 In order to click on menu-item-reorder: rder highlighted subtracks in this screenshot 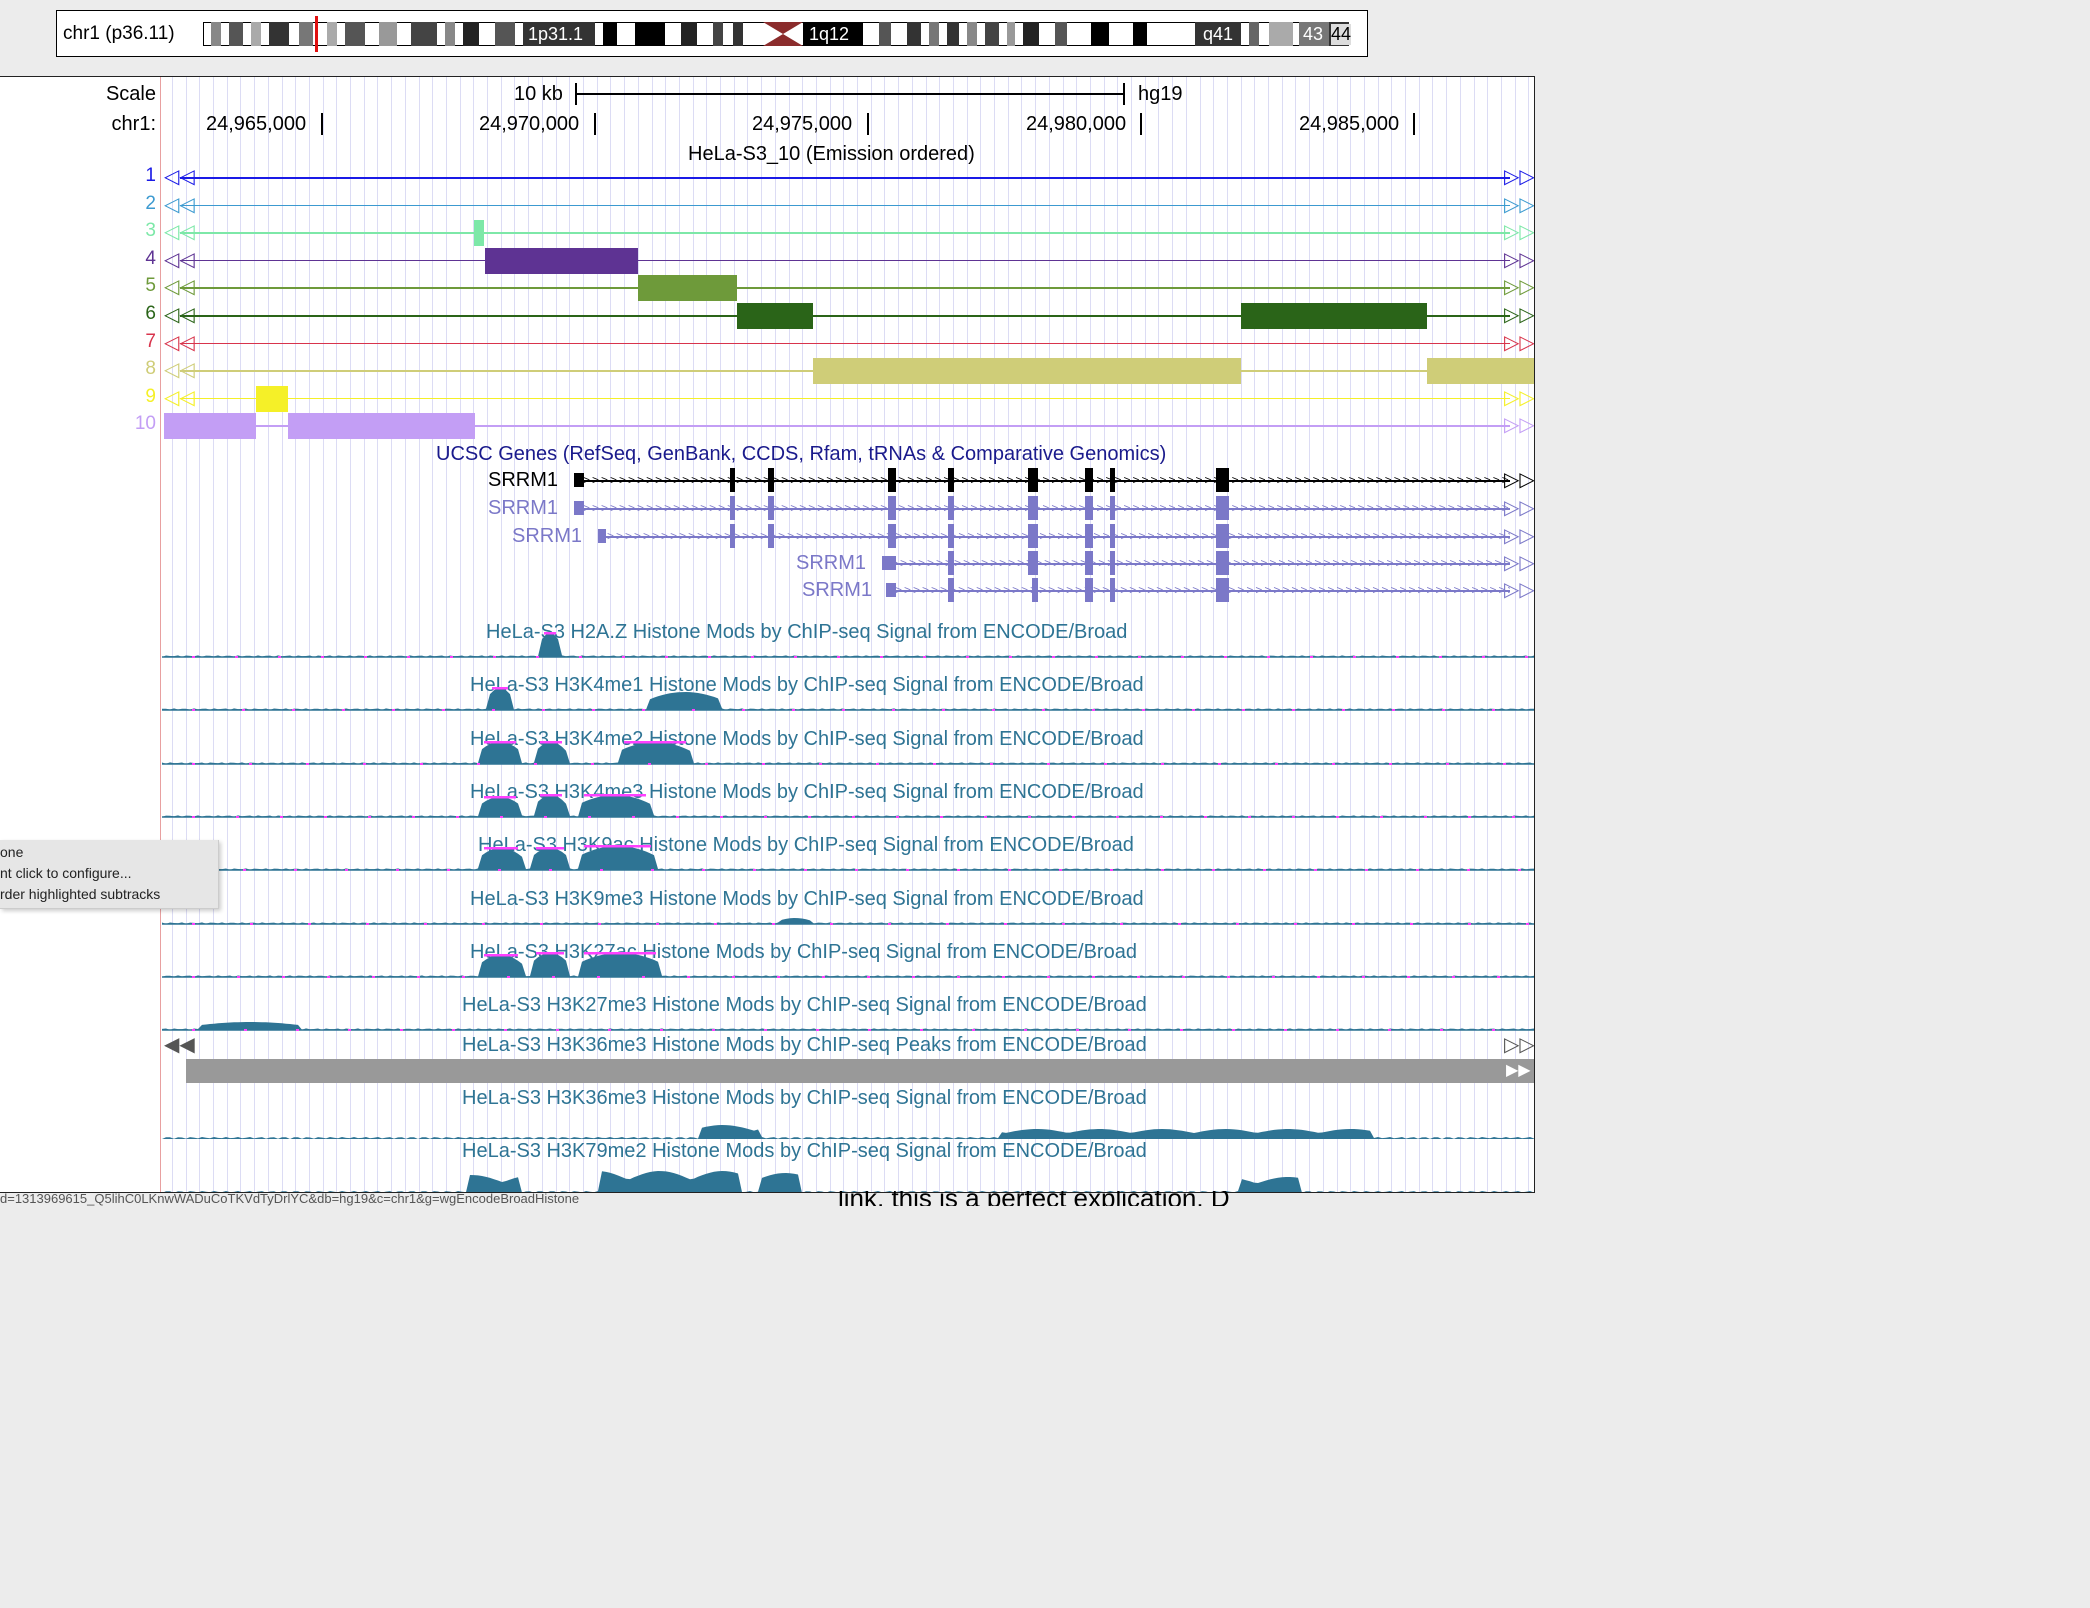, I will do `click(80, 894)`.